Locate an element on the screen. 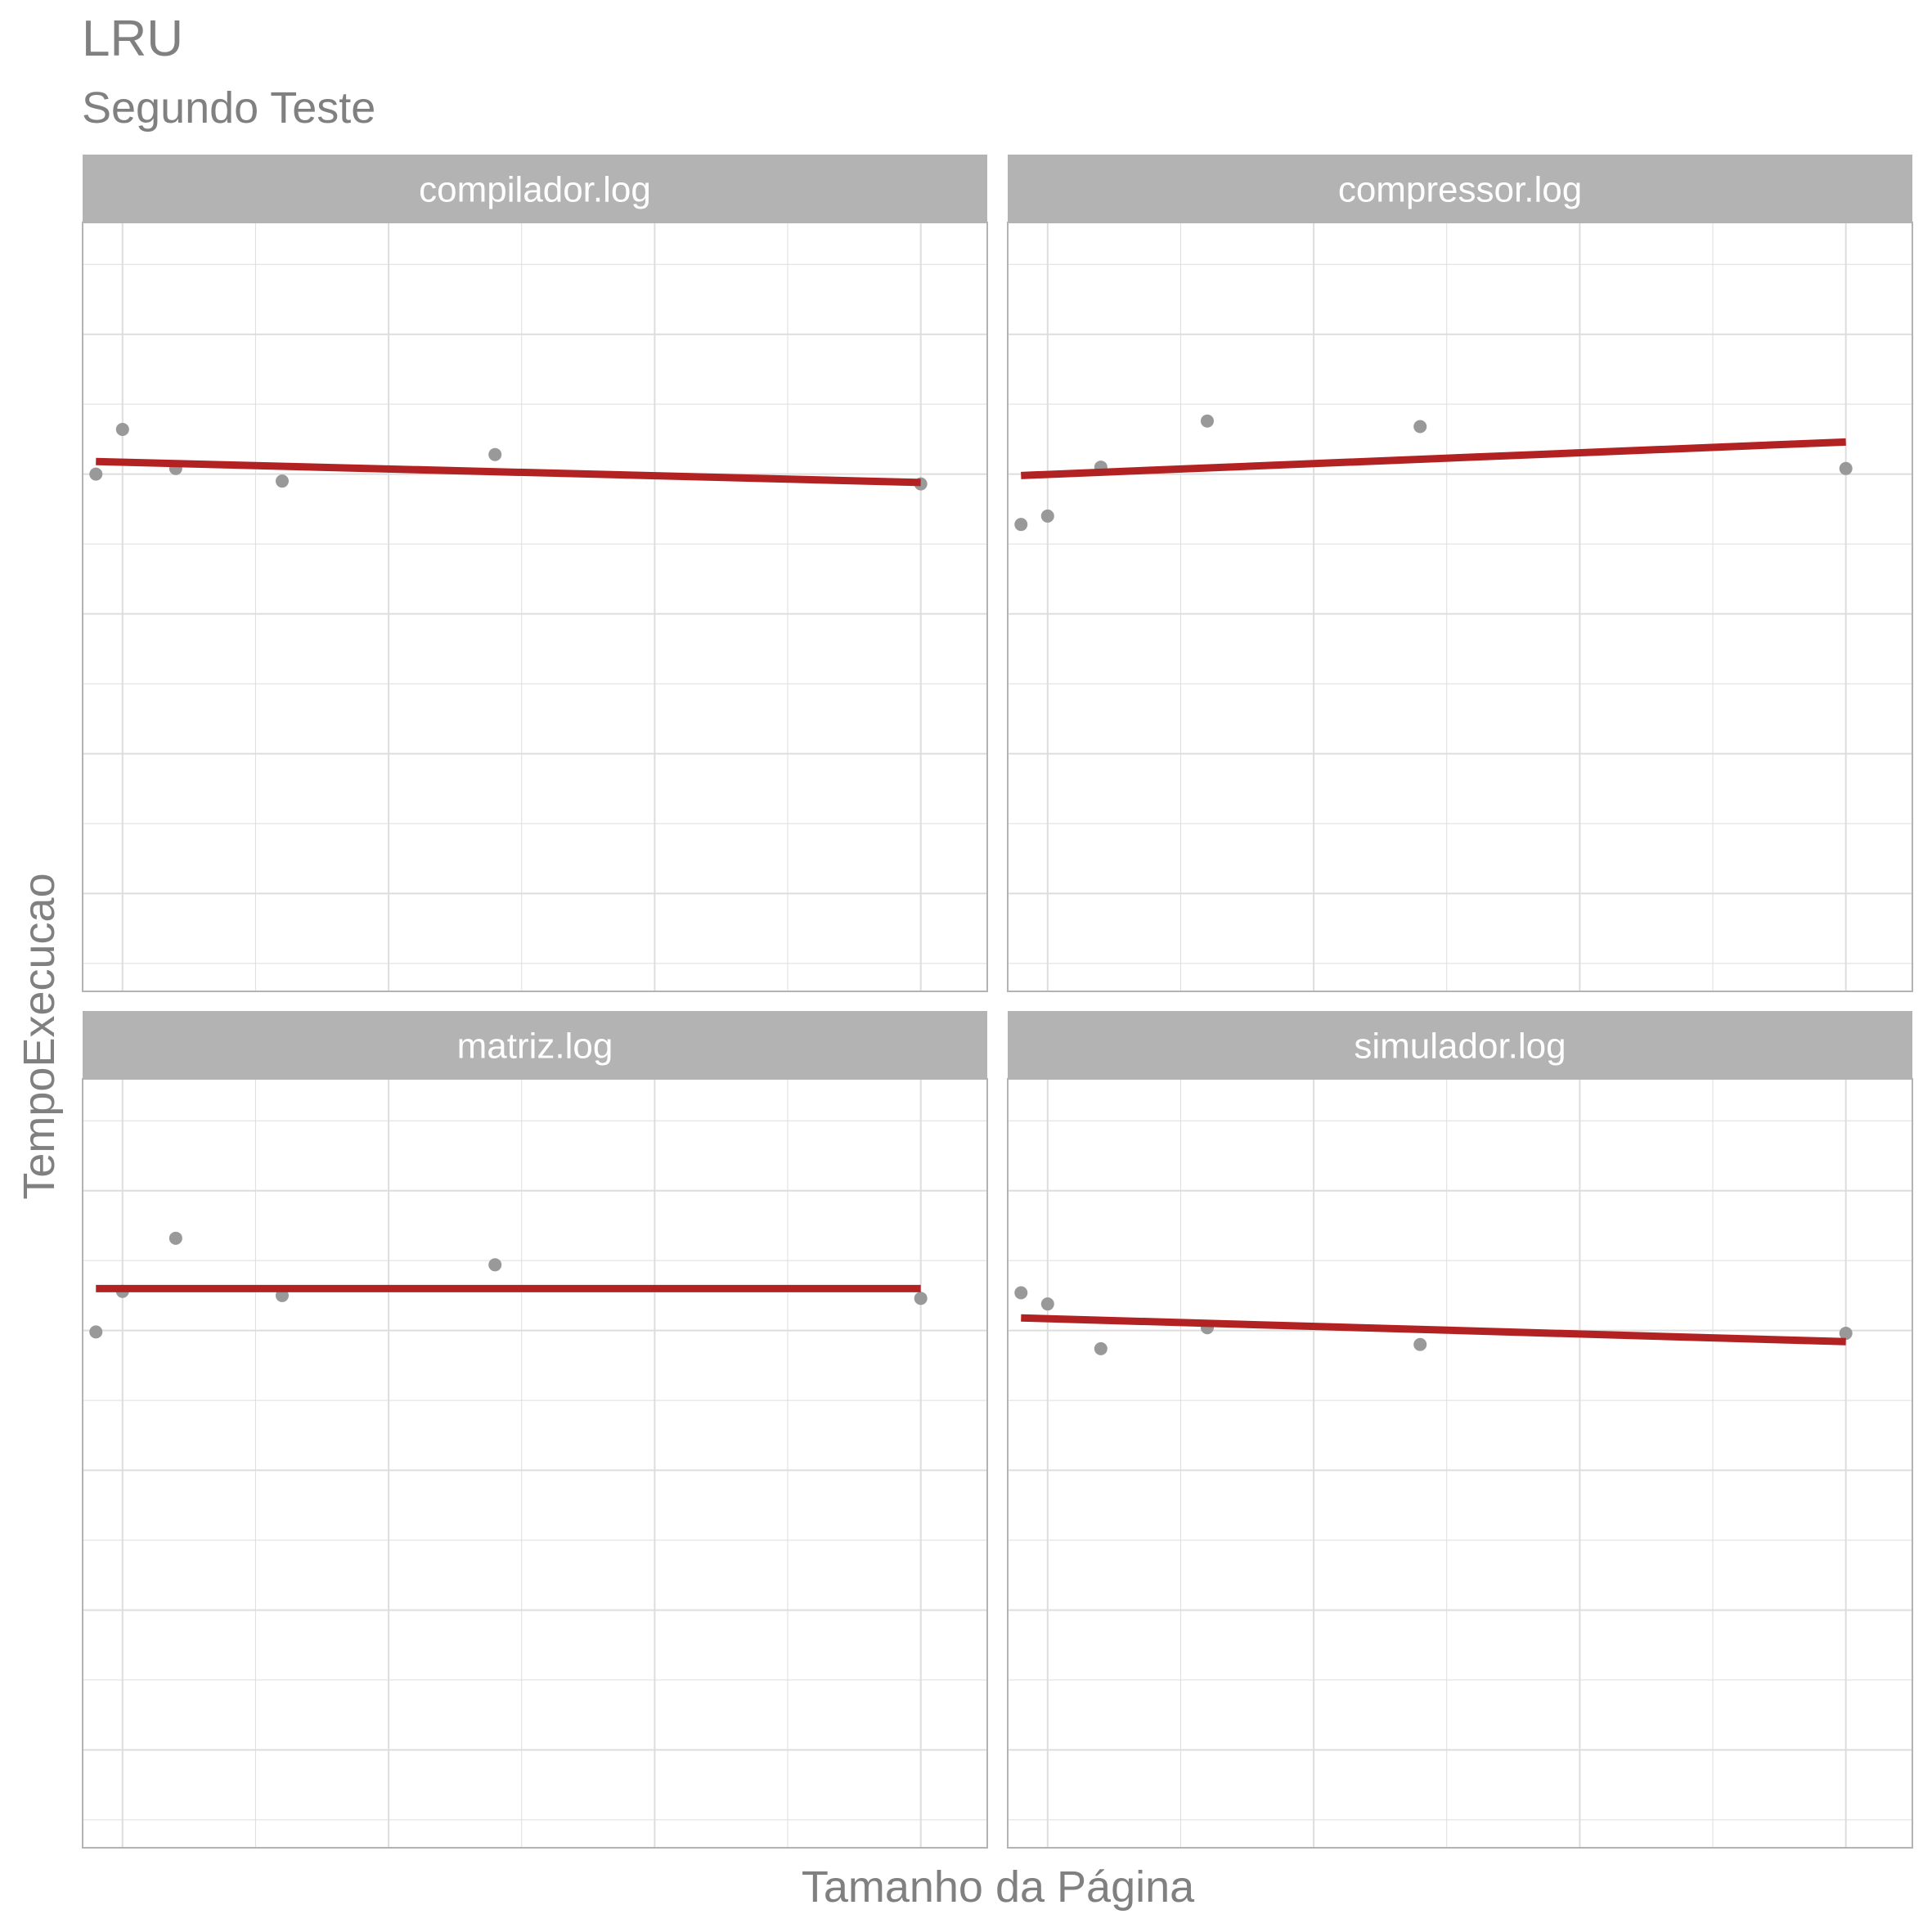  y-axis-label: TempoExecucao is located at coordinates (39, 1036).